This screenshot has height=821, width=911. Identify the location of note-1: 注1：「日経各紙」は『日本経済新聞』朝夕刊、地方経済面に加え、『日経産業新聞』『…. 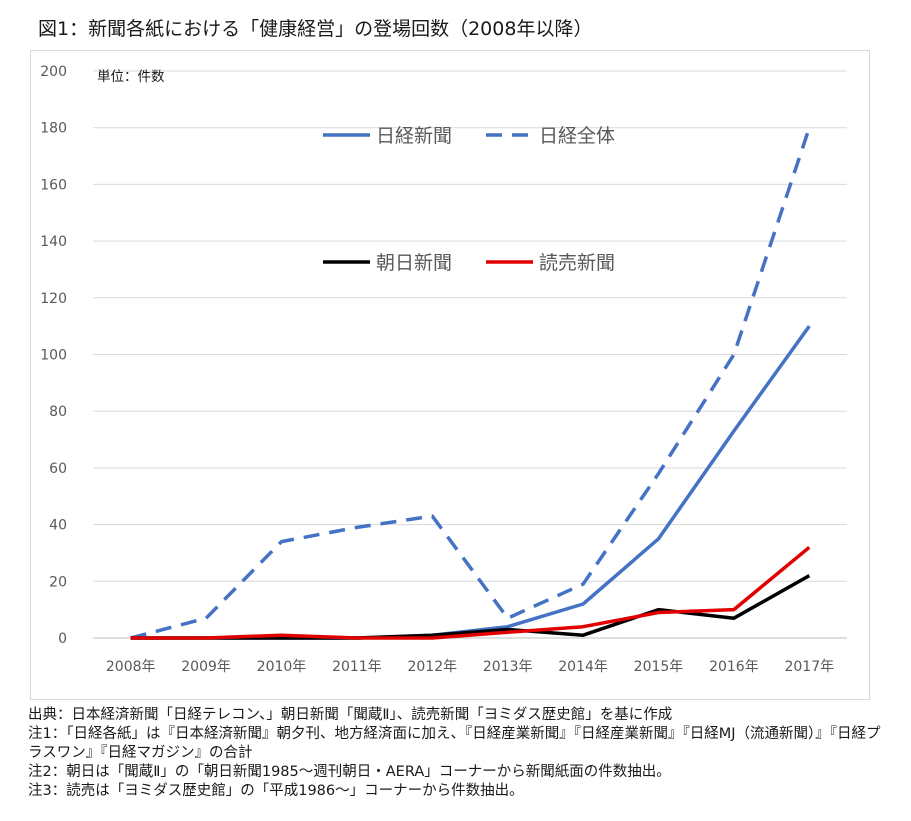
(454, 743).